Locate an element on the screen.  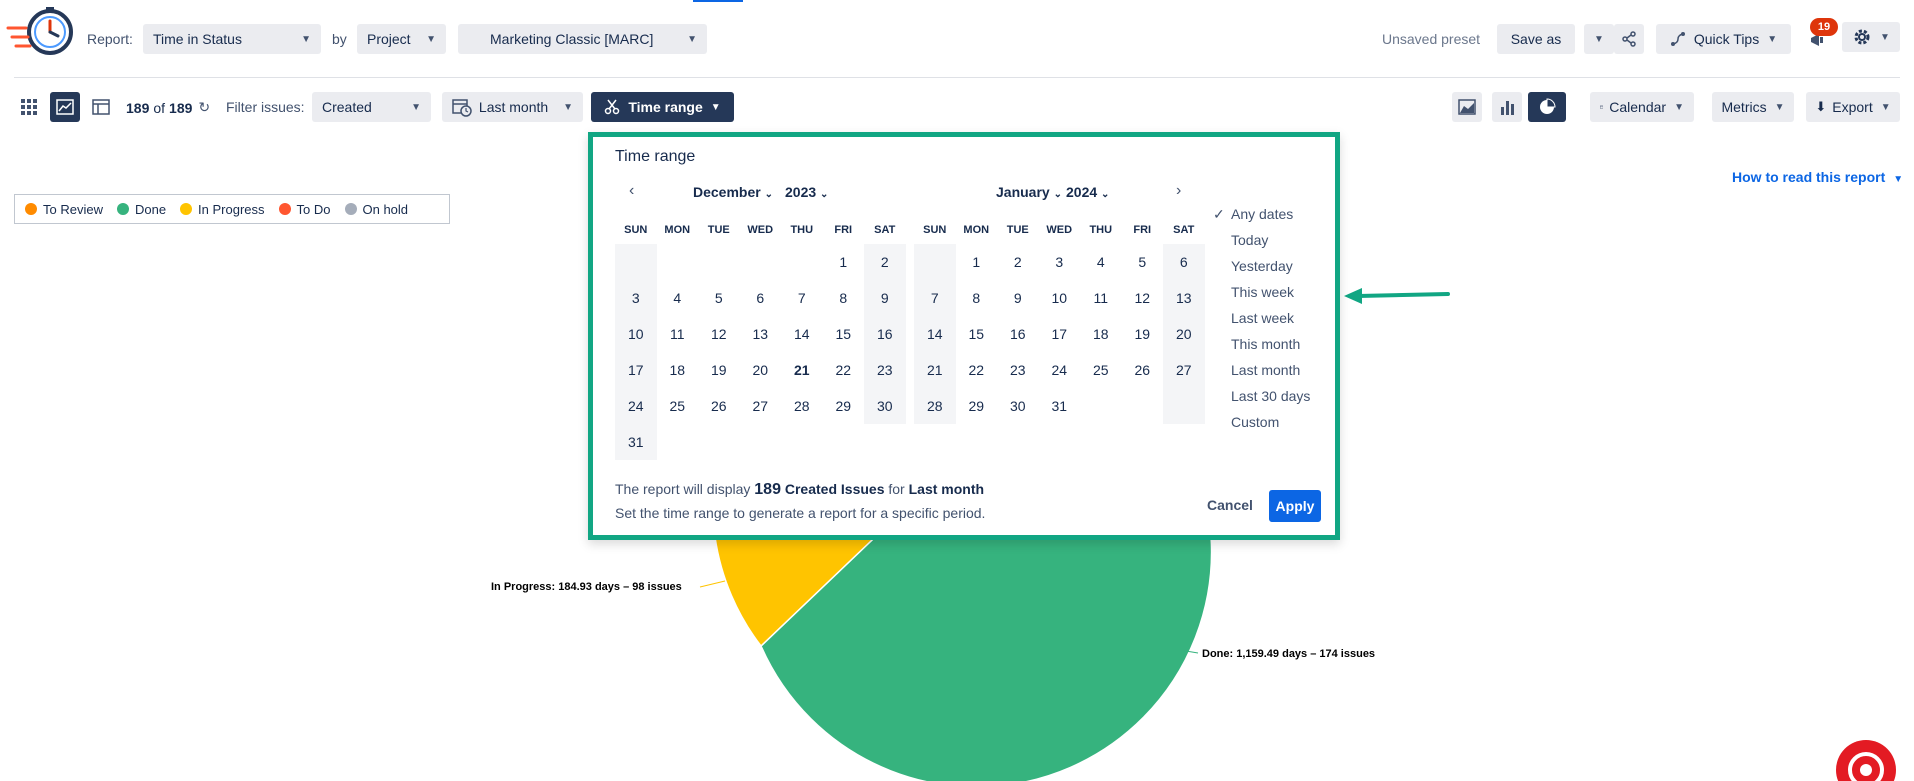
by-select: Project ▼ is located at coordinates (401, 39).